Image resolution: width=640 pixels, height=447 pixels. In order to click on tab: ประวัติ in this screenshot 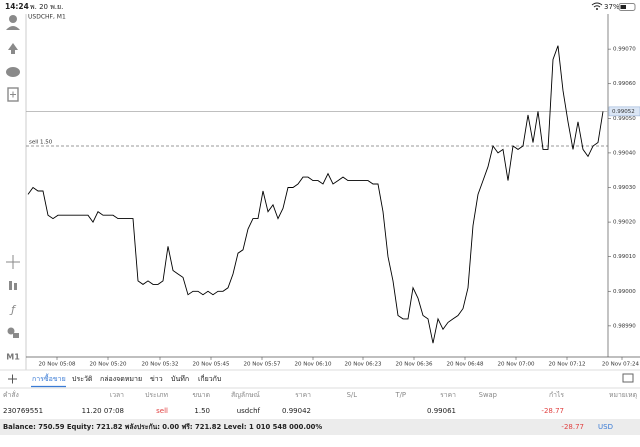, I will do `click(82, 379)`.